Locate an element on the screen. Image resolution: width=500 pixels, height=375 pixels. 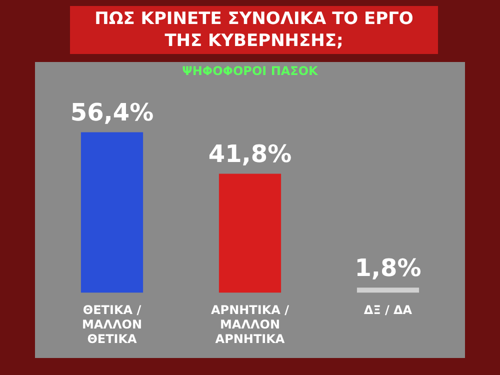
x-tick-label: ΔΞ / ΔΑ is located at coordinates (388, 310).